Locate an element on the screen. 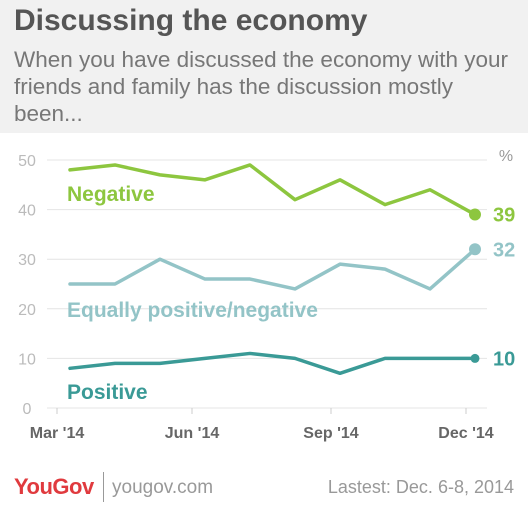 This screenshot has width=528, height=510. series-name-label: Negative is located at coordinates (111, 194).